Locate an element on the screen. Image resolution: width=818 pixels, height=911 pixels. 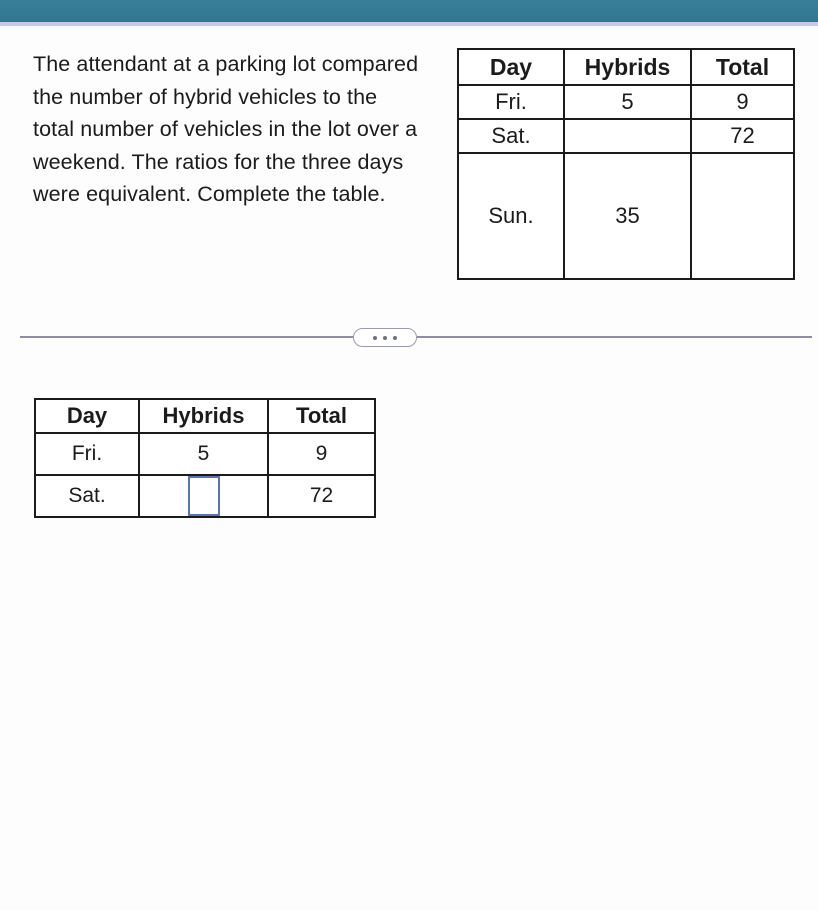
cell-total is located at coordinates (742, 216).